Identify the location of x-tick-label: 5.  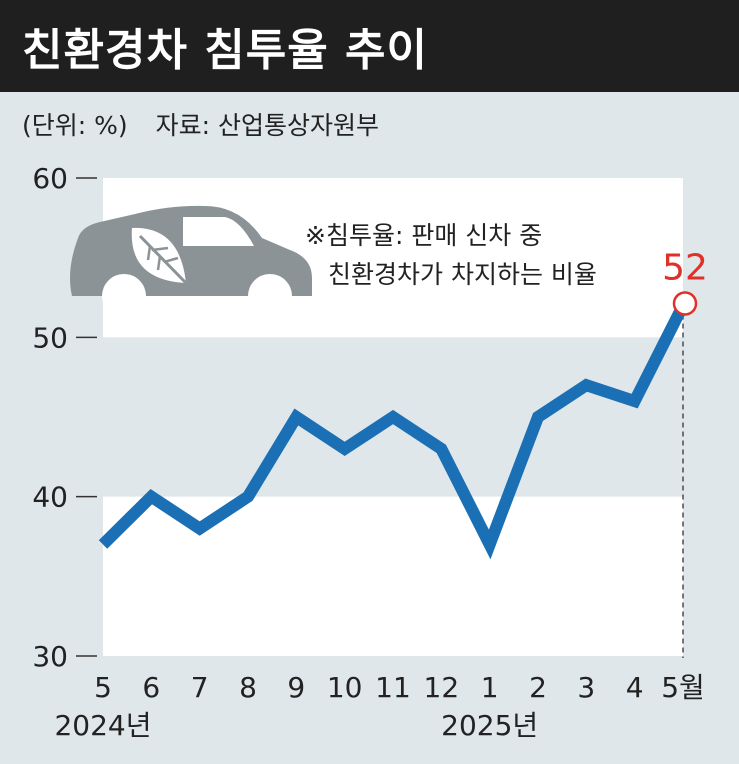
(103, 687).